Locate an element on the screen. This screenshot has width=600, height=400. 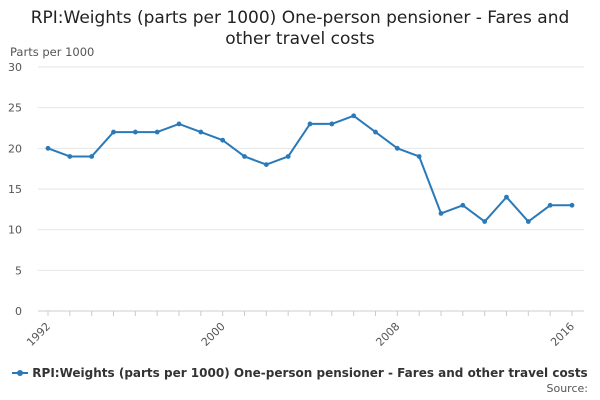
y-tick-label: 5 is located at coordinates (18, 270).